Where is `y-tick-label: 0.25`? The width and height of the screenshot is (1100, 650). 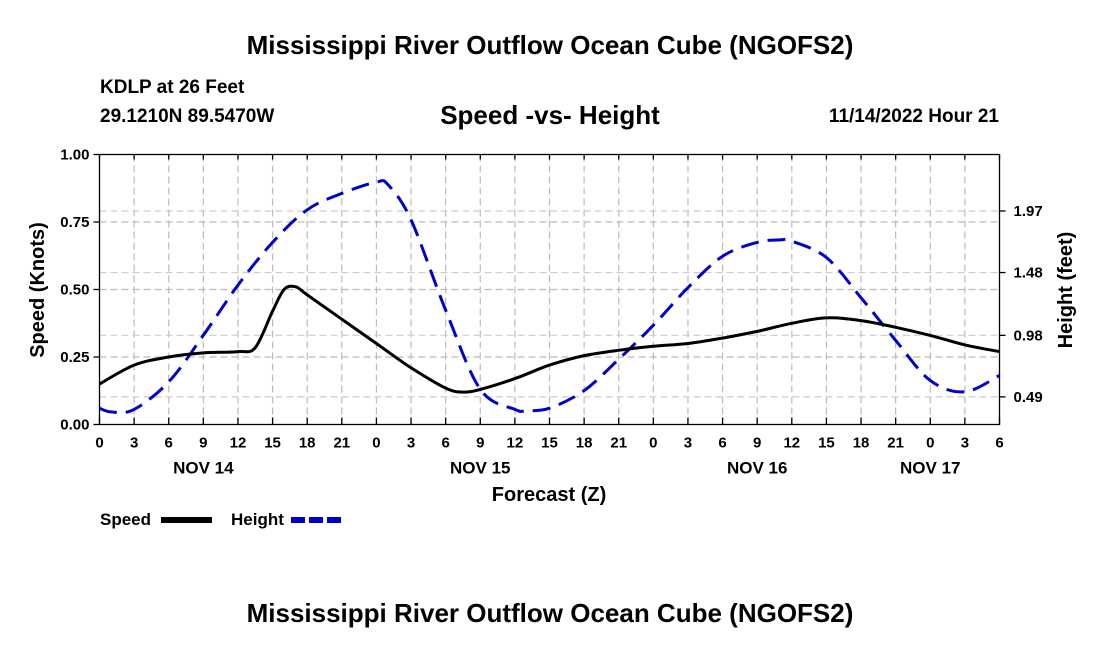 y-tick-label: 0.25 is located at coordinates (74, 357).